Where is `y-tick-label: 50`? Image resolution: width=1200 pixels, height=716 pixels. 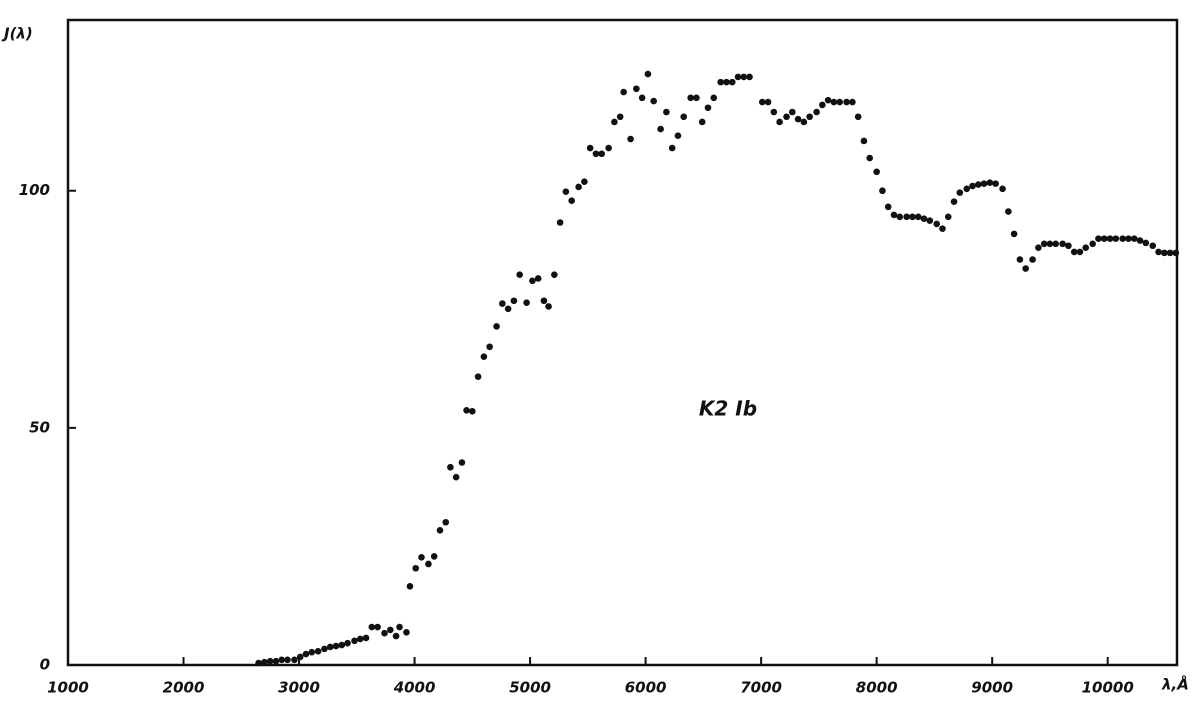 y-tick-label: 50 is located at coordinates (39, 427).